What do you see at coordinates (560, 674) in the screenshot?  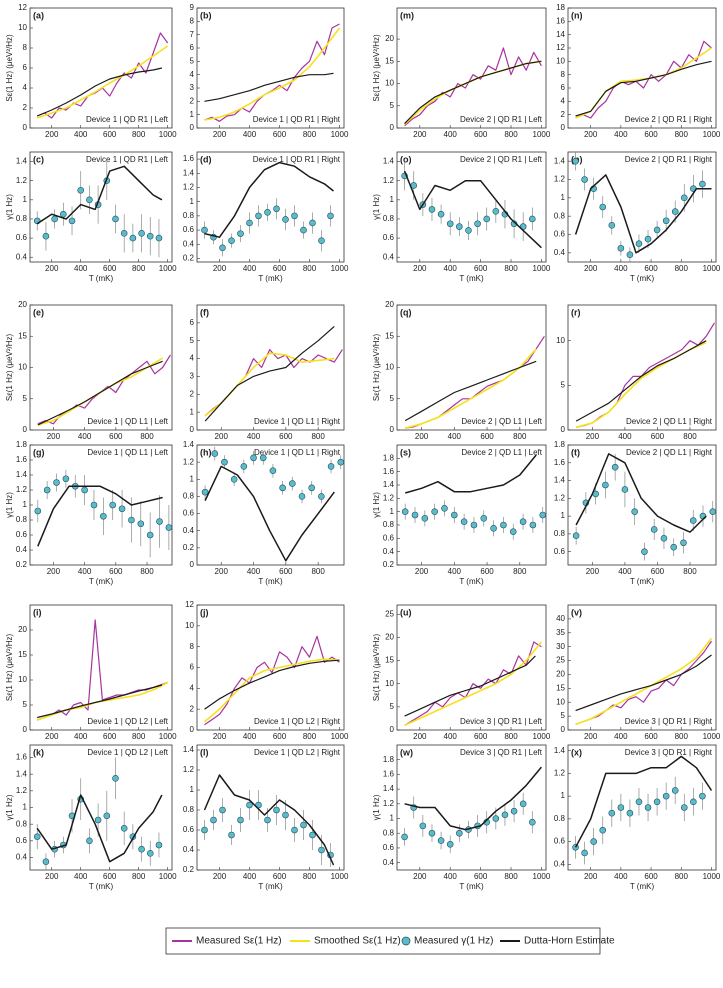 I see `y-tick-label: 20` at bounding box center [560, 674].